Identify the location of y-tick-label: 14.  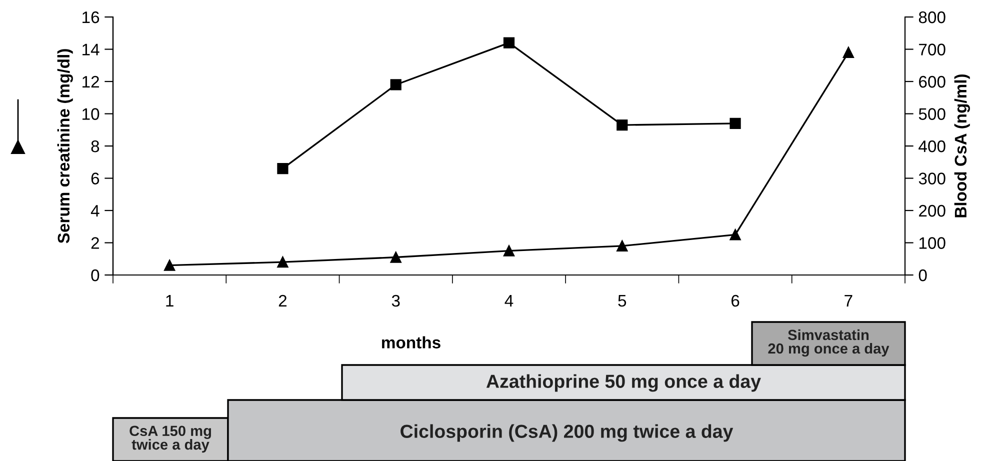
(91, 50).